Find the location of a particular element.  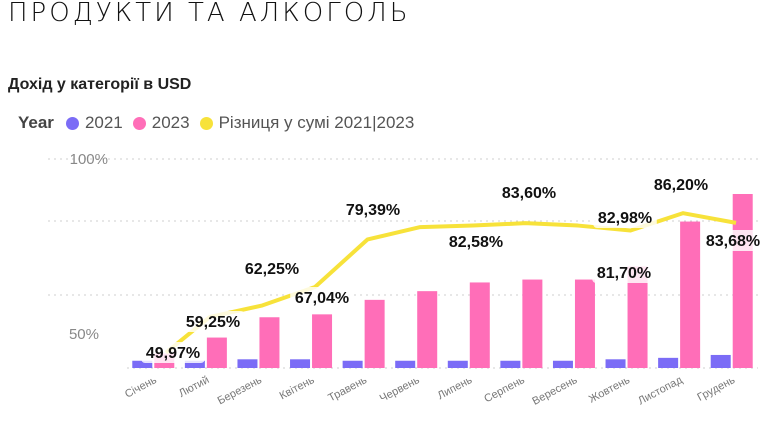

legend-label-2021: 2021 is located at coordinates (103, 122).